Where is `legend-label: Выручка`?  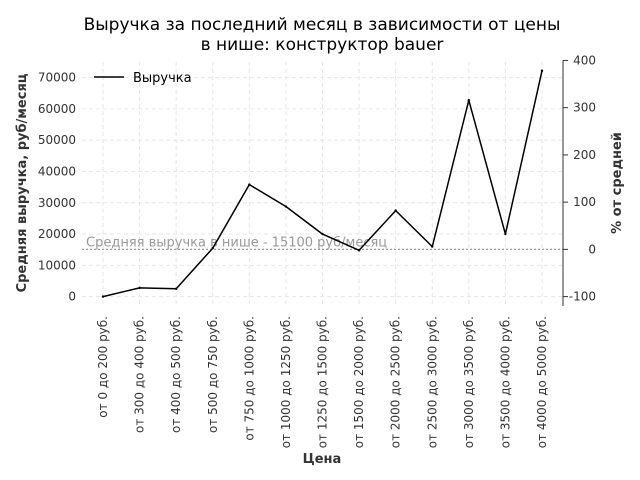 legend-label: Выручка is located at coordinates (162, 78).